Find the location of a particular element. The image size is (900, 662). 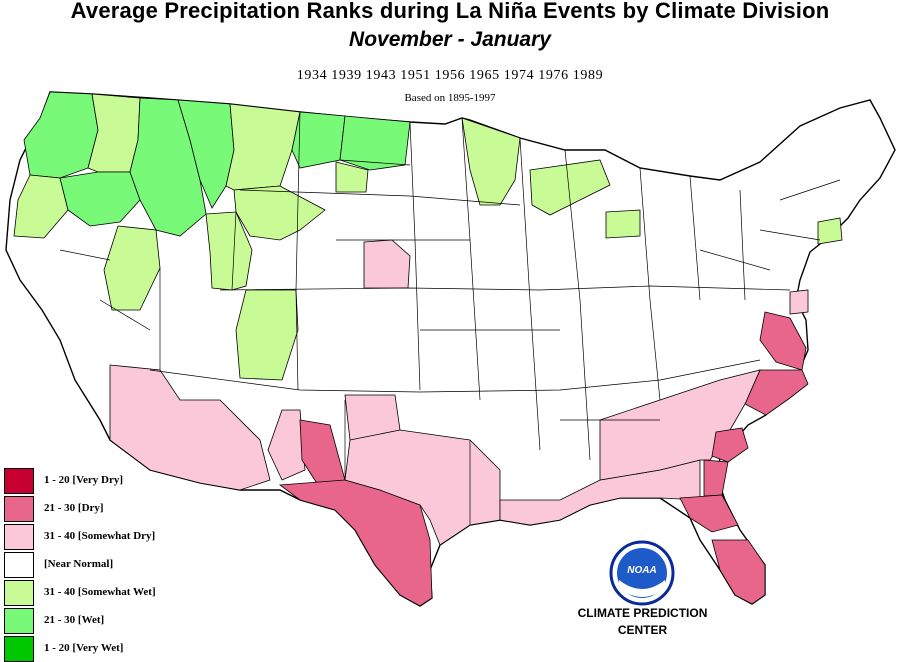

wa-west-wet is located at coordinates (61, 135).